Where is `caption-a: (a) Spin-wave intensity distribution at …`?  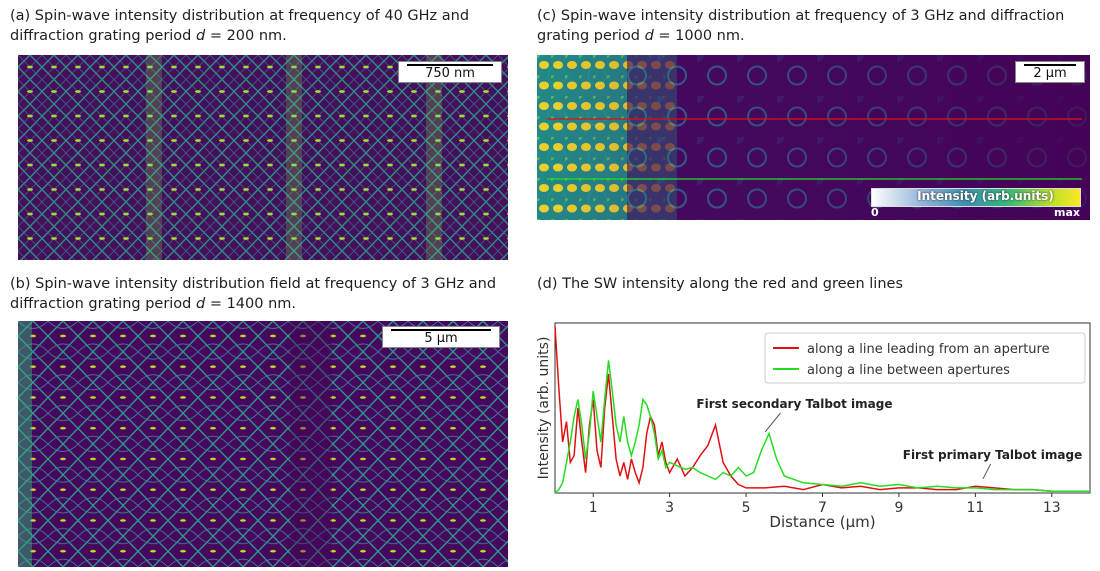
caption-a: (a) Spin-wave intensity distribution at … is located at coordinates (260, 26).